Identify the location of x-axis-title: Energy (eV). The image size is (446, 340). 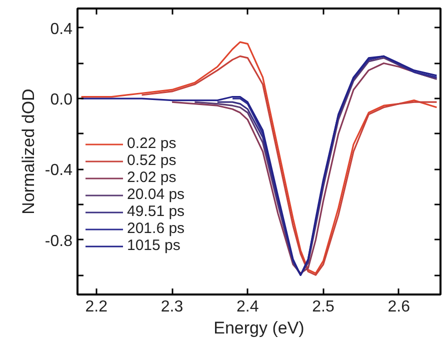
(259, 328).